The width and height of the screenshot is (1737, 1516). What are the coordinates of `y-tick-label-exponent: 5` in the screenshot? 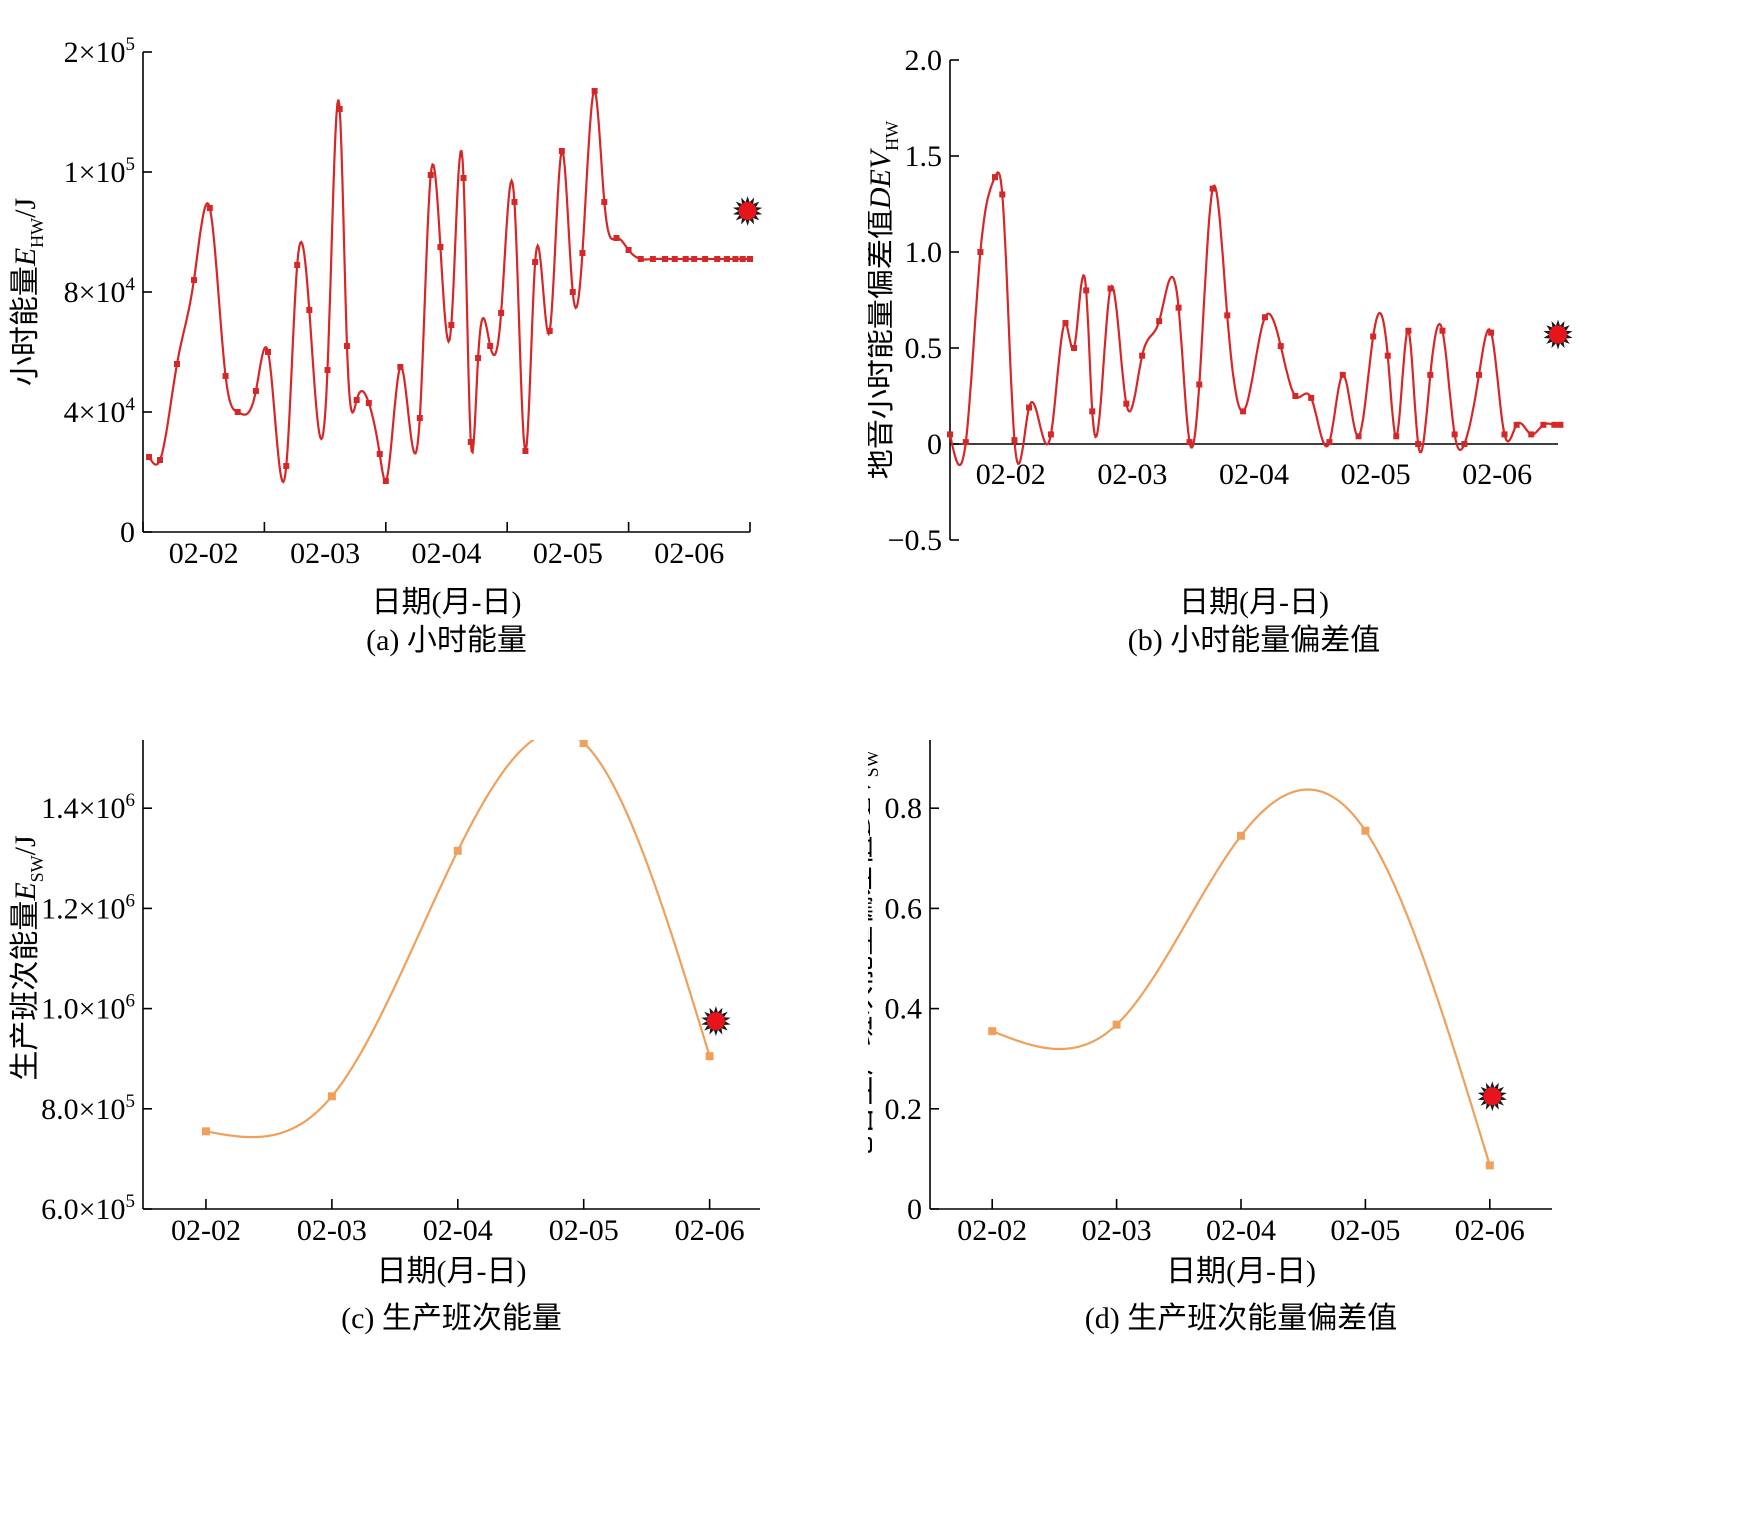 It's located at (131, 1201).